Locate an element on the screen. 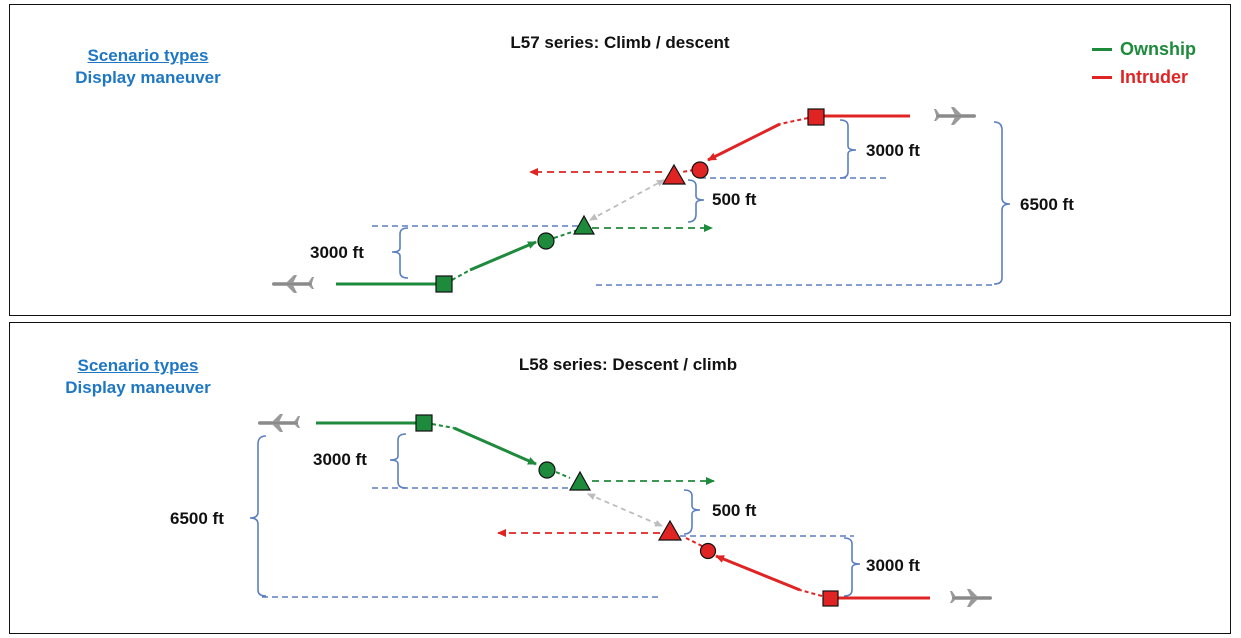 The height and width of the screenshot is (638, 1241). legend: Ownship Intruder is located at coordinates (1144, 63).